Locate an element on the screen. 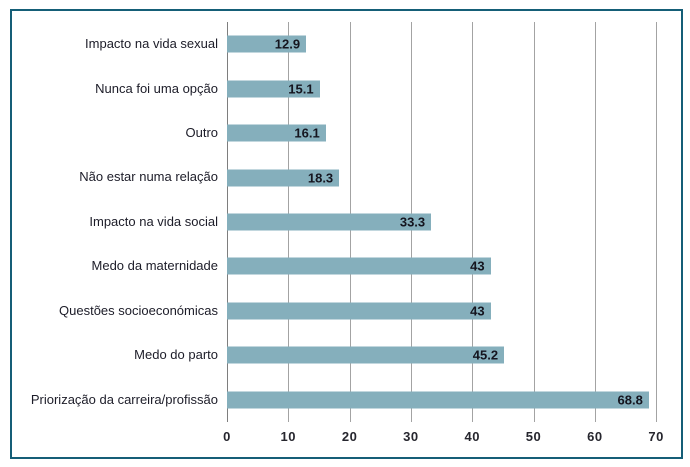 This screenshot has height=467, width=690. bar-row: Outro 16.1 is located at coordinates (344, 133).